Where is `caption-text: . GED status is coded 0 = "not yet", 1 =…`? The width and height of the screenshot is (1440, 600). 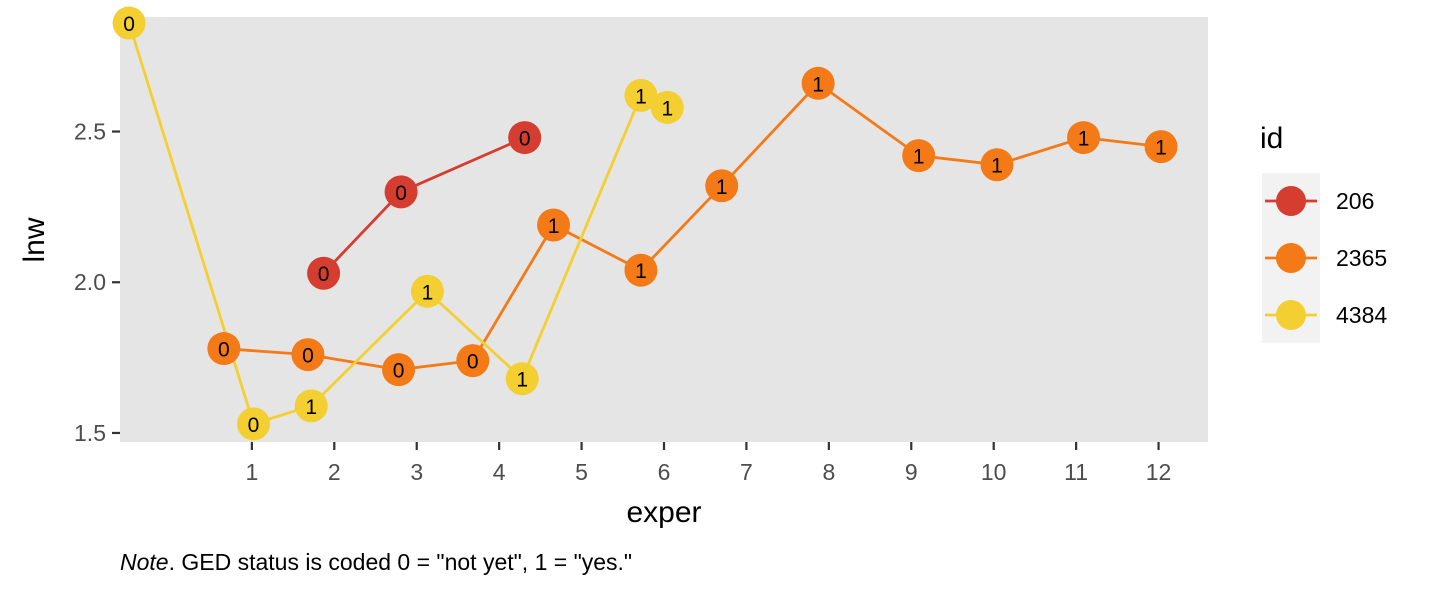 caption-text: . GED status is coded 0 = "not yet", 1 =… is located at coordinates (401, 562).